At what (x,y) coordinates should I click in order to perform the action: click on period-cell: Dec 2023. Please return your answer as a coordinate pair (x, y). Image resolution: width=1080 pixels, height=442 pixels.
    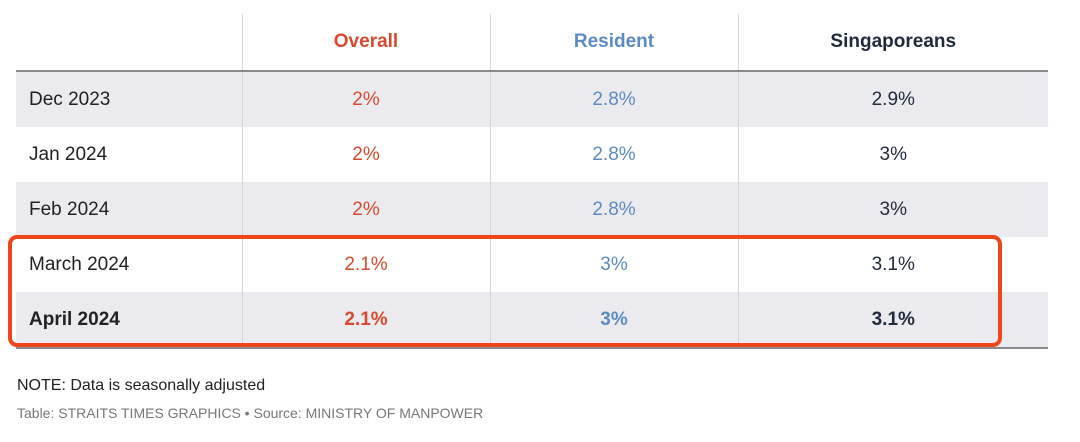
    Looking at the image, I should click on (129, 99).